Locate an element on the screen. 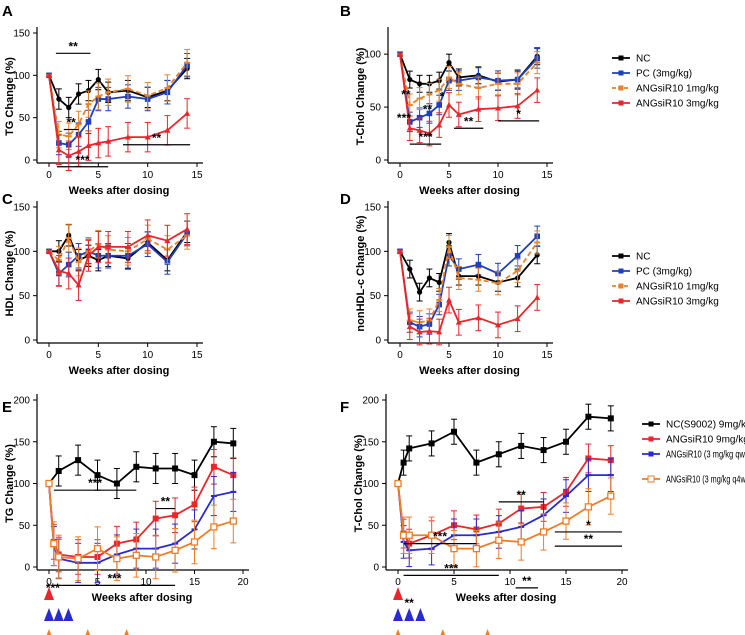 The height and width of the screenshot is (635, 745). series-line is located at coordinates (504, 513).